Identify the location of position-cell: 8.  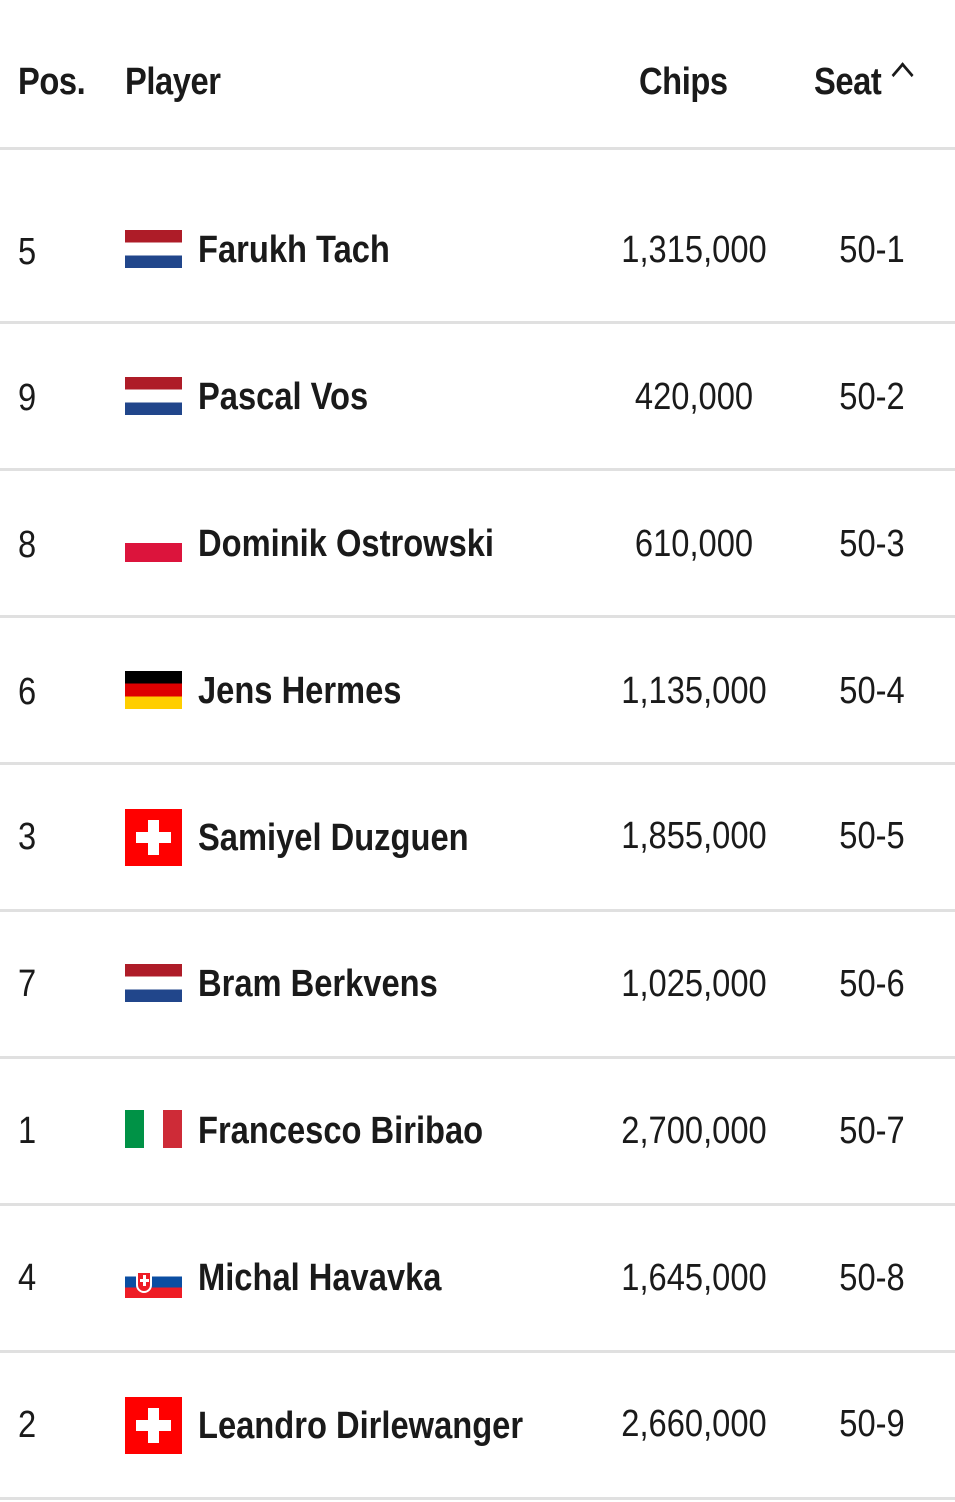
(27, 545).